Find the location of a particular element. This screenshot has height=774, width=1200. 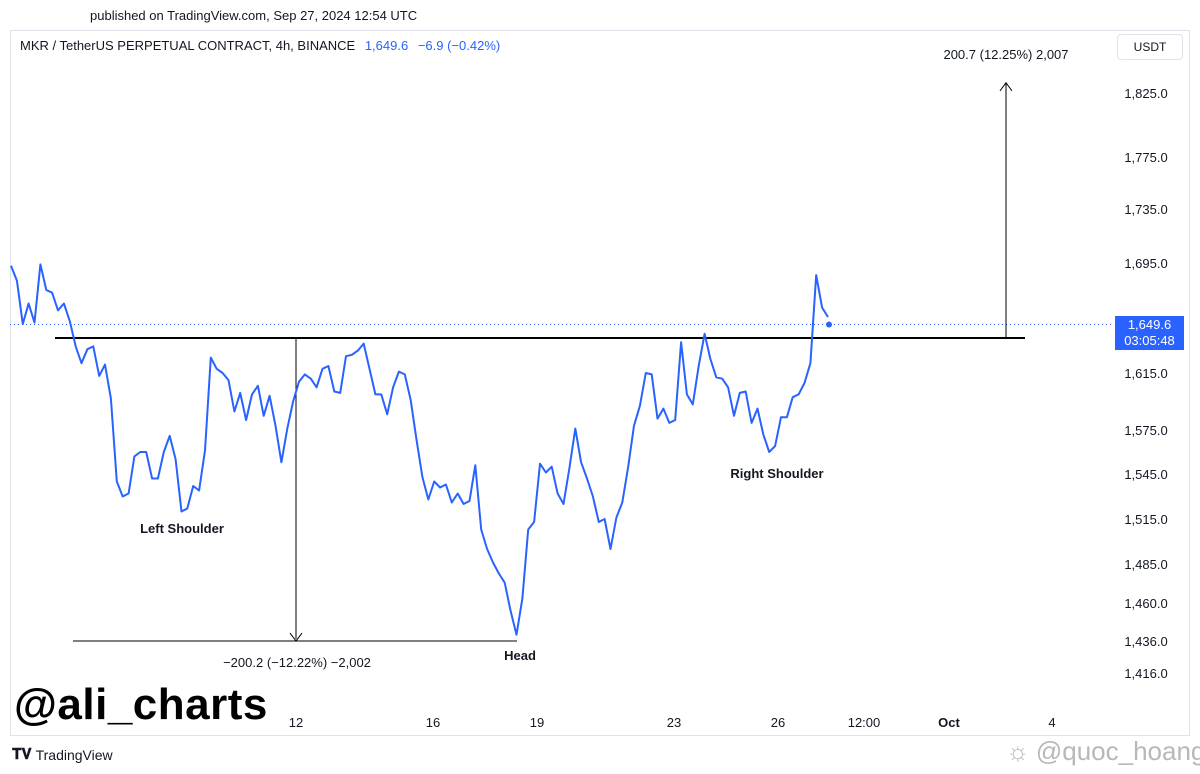

last-price: 1,649.6 is located at coordinates (386, 45).